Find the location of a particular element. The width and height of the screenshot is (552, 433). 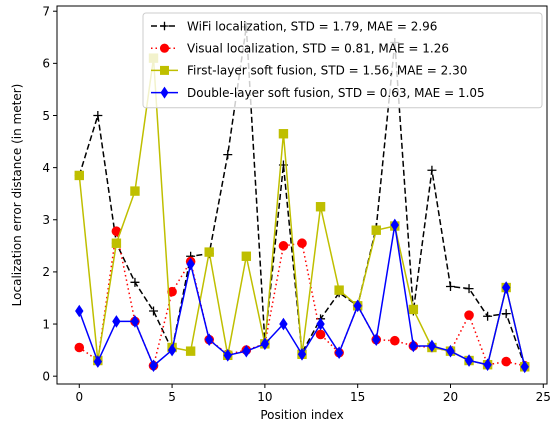

x-tick-label: 25 is located at coordinates (543, 397).